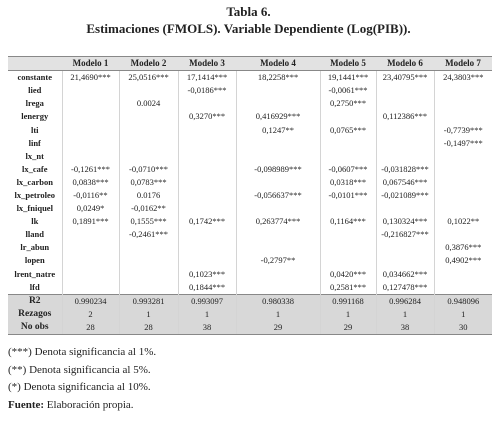  Describe the element at coordinates (250, 314) in the screenshot. I see `table-row: Rezagos 2 1 1 1 1 1 1` at that location.